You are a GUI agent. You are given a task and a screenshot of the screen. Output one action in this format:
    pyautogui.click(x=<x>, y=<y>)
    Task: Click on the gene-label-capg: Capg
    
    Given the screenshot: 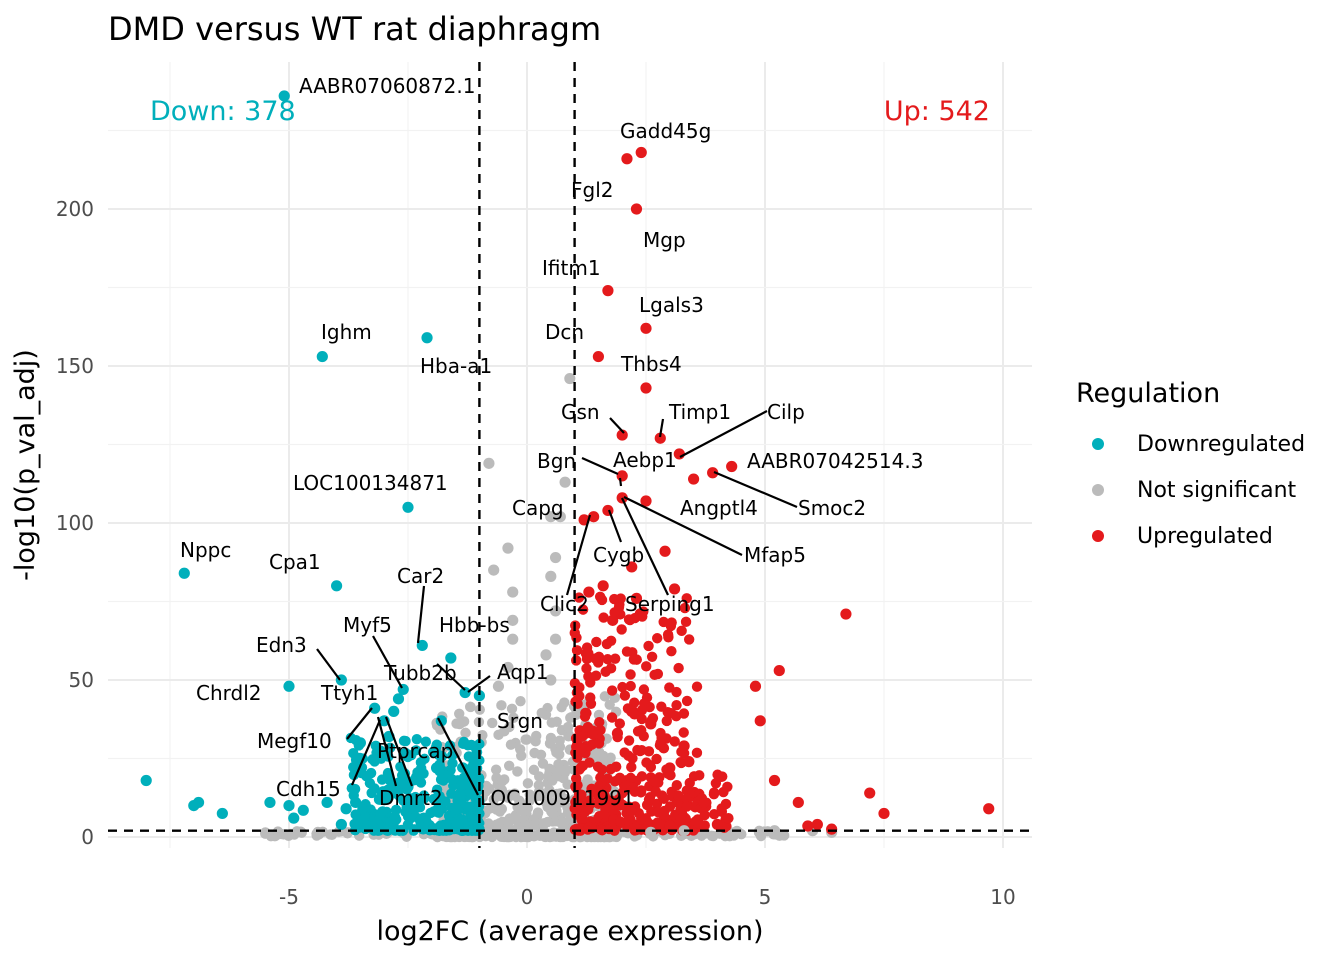 What is the action you would take?
    pyautogui.click(x=538, y=508)
    